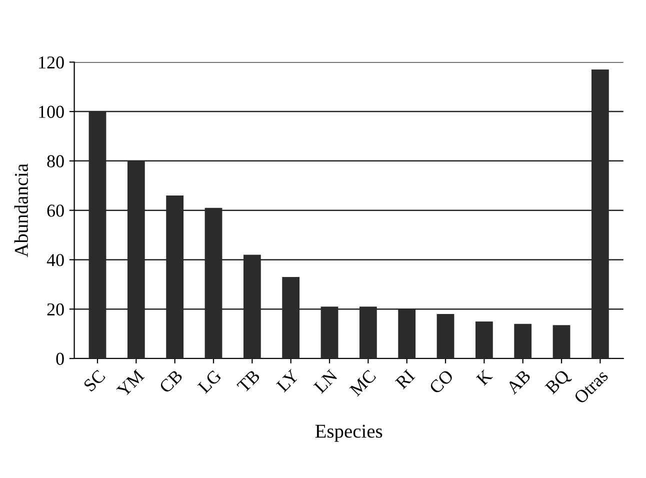 The width and height of the screenshot is (646, 478). Describe the element at coordinates (325, 381) in the screenshot. I see `x-tick-label: LN` at that location.